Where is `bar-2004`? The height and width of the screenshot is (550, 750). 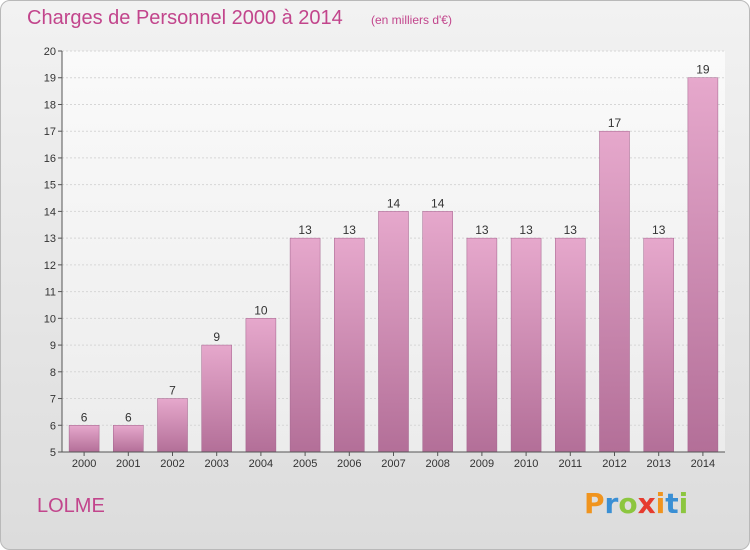 bar-2004 is located at coordinates (261, 385).